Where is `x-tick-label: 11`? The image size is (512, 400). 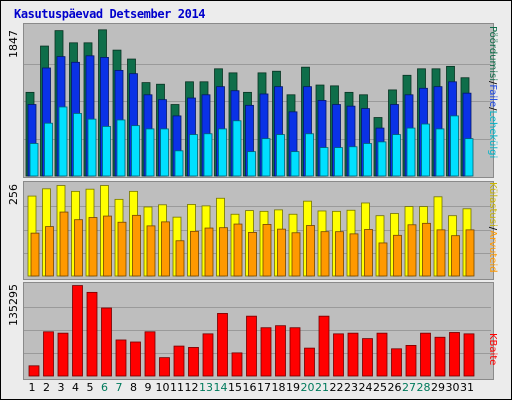 x-tick-label: 11 is located at coordinates (177, 387).